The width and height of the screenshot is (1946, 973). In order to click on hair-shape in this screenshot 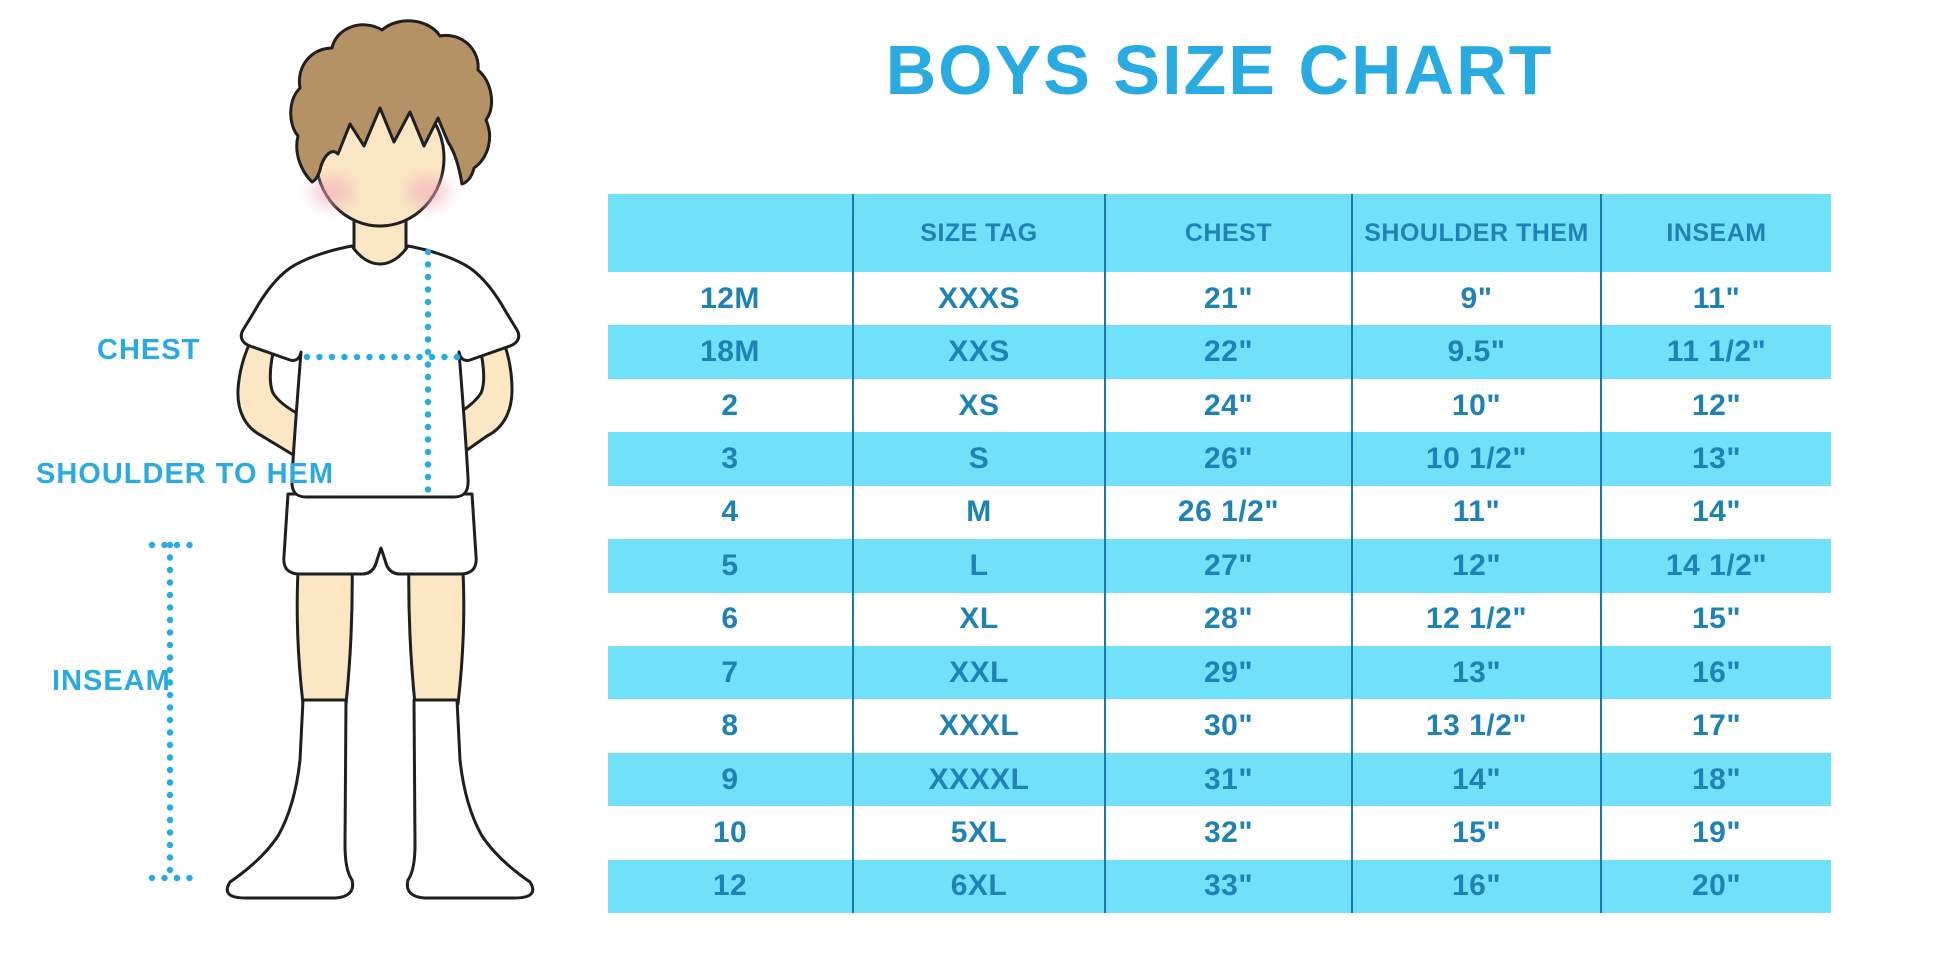, I will do `click(391, 102)`.